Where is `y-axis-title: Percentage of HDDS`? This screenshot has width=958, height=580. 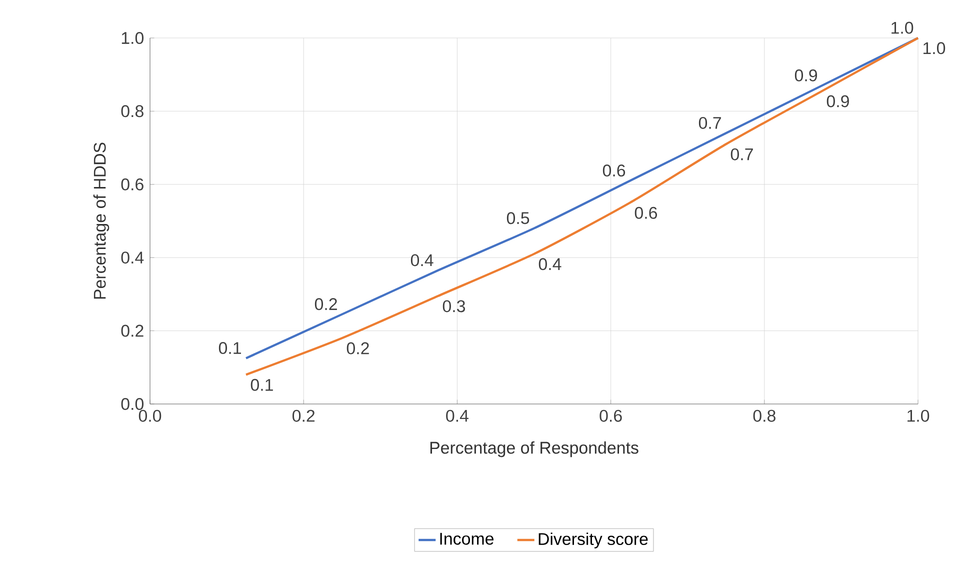 y-axis-title: Percentage of HDDS is located at coordinates (101, 220).